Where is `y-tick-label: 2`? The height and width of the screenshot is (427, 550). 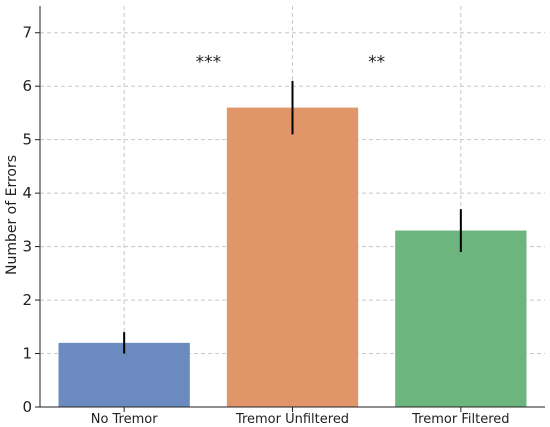
y-tick-label: 2 is located at coordinates (27, 300).